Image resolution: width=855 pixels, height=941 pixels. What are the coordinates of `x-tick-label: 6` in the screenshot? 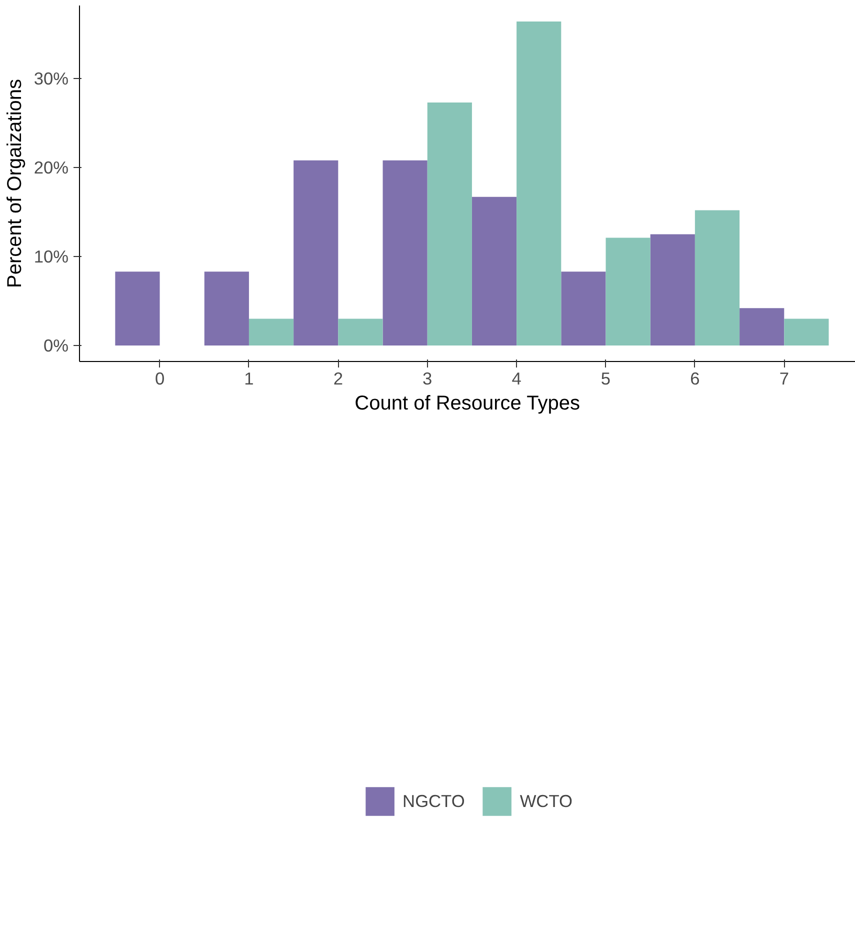 It's located at (695, 378).